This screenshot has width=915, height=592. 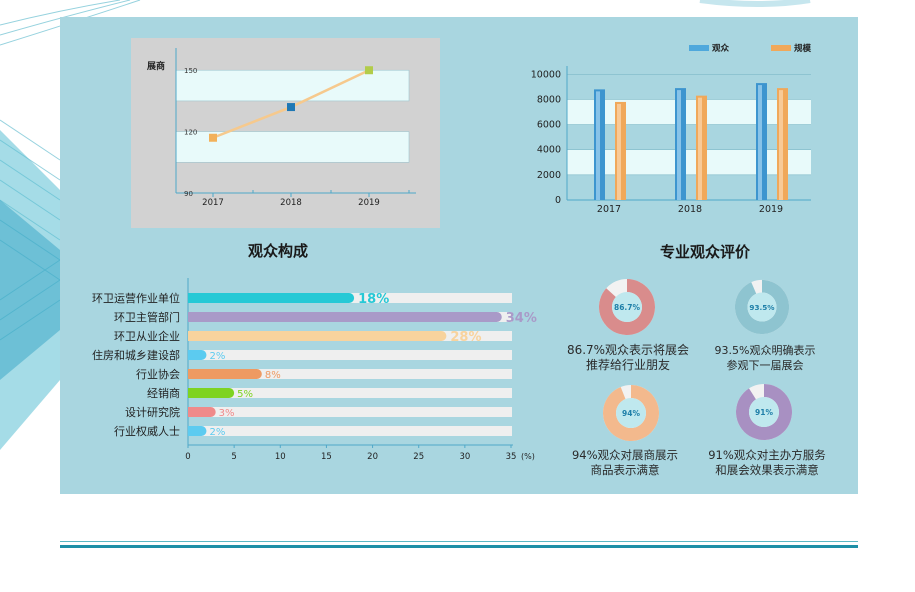 What do you see at coordinates (152, 412) in the screenshot?
I see `hbar-category-label: 设计研究院` at bounding box center [152, 412].